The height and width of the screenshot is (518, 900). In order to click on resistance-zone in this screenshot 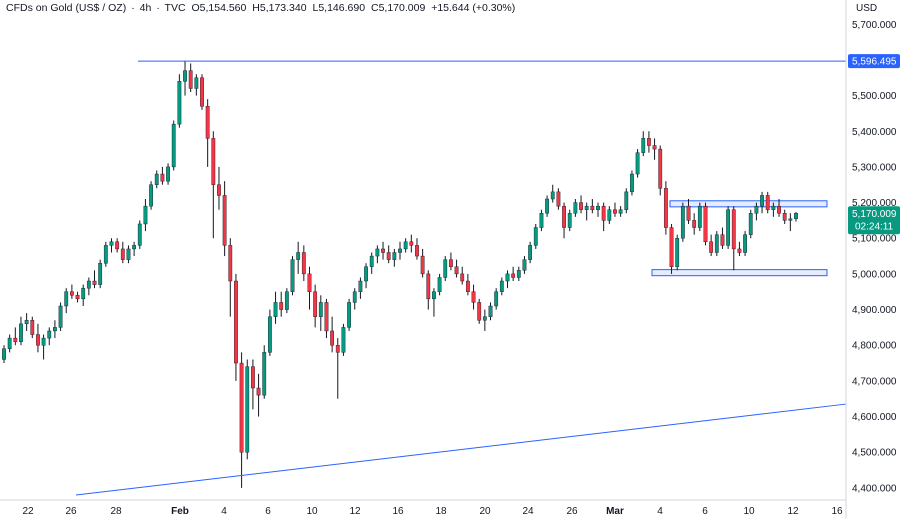, I will do `click(748, 204)`.